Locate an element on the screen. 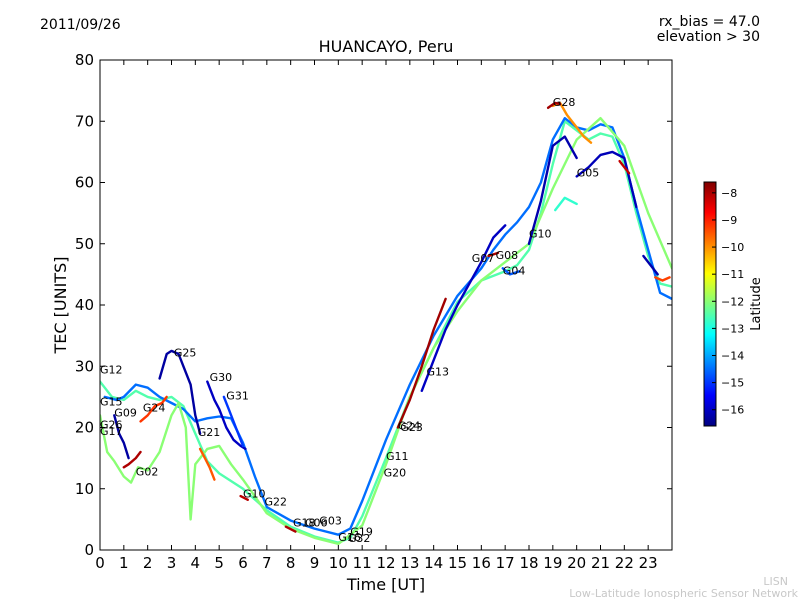 Image resolution: width=800 pixels, height=600 pixels. x-tick-label: 17 is located at coordinates (505, 563).